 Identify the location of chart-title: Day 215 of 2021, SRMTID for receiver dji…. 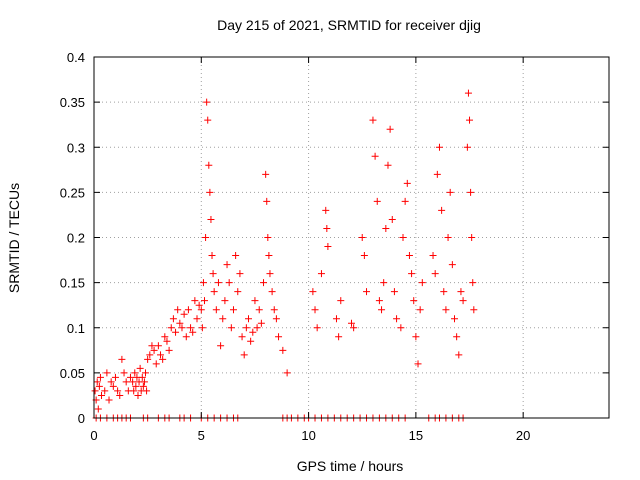
(349, 25).